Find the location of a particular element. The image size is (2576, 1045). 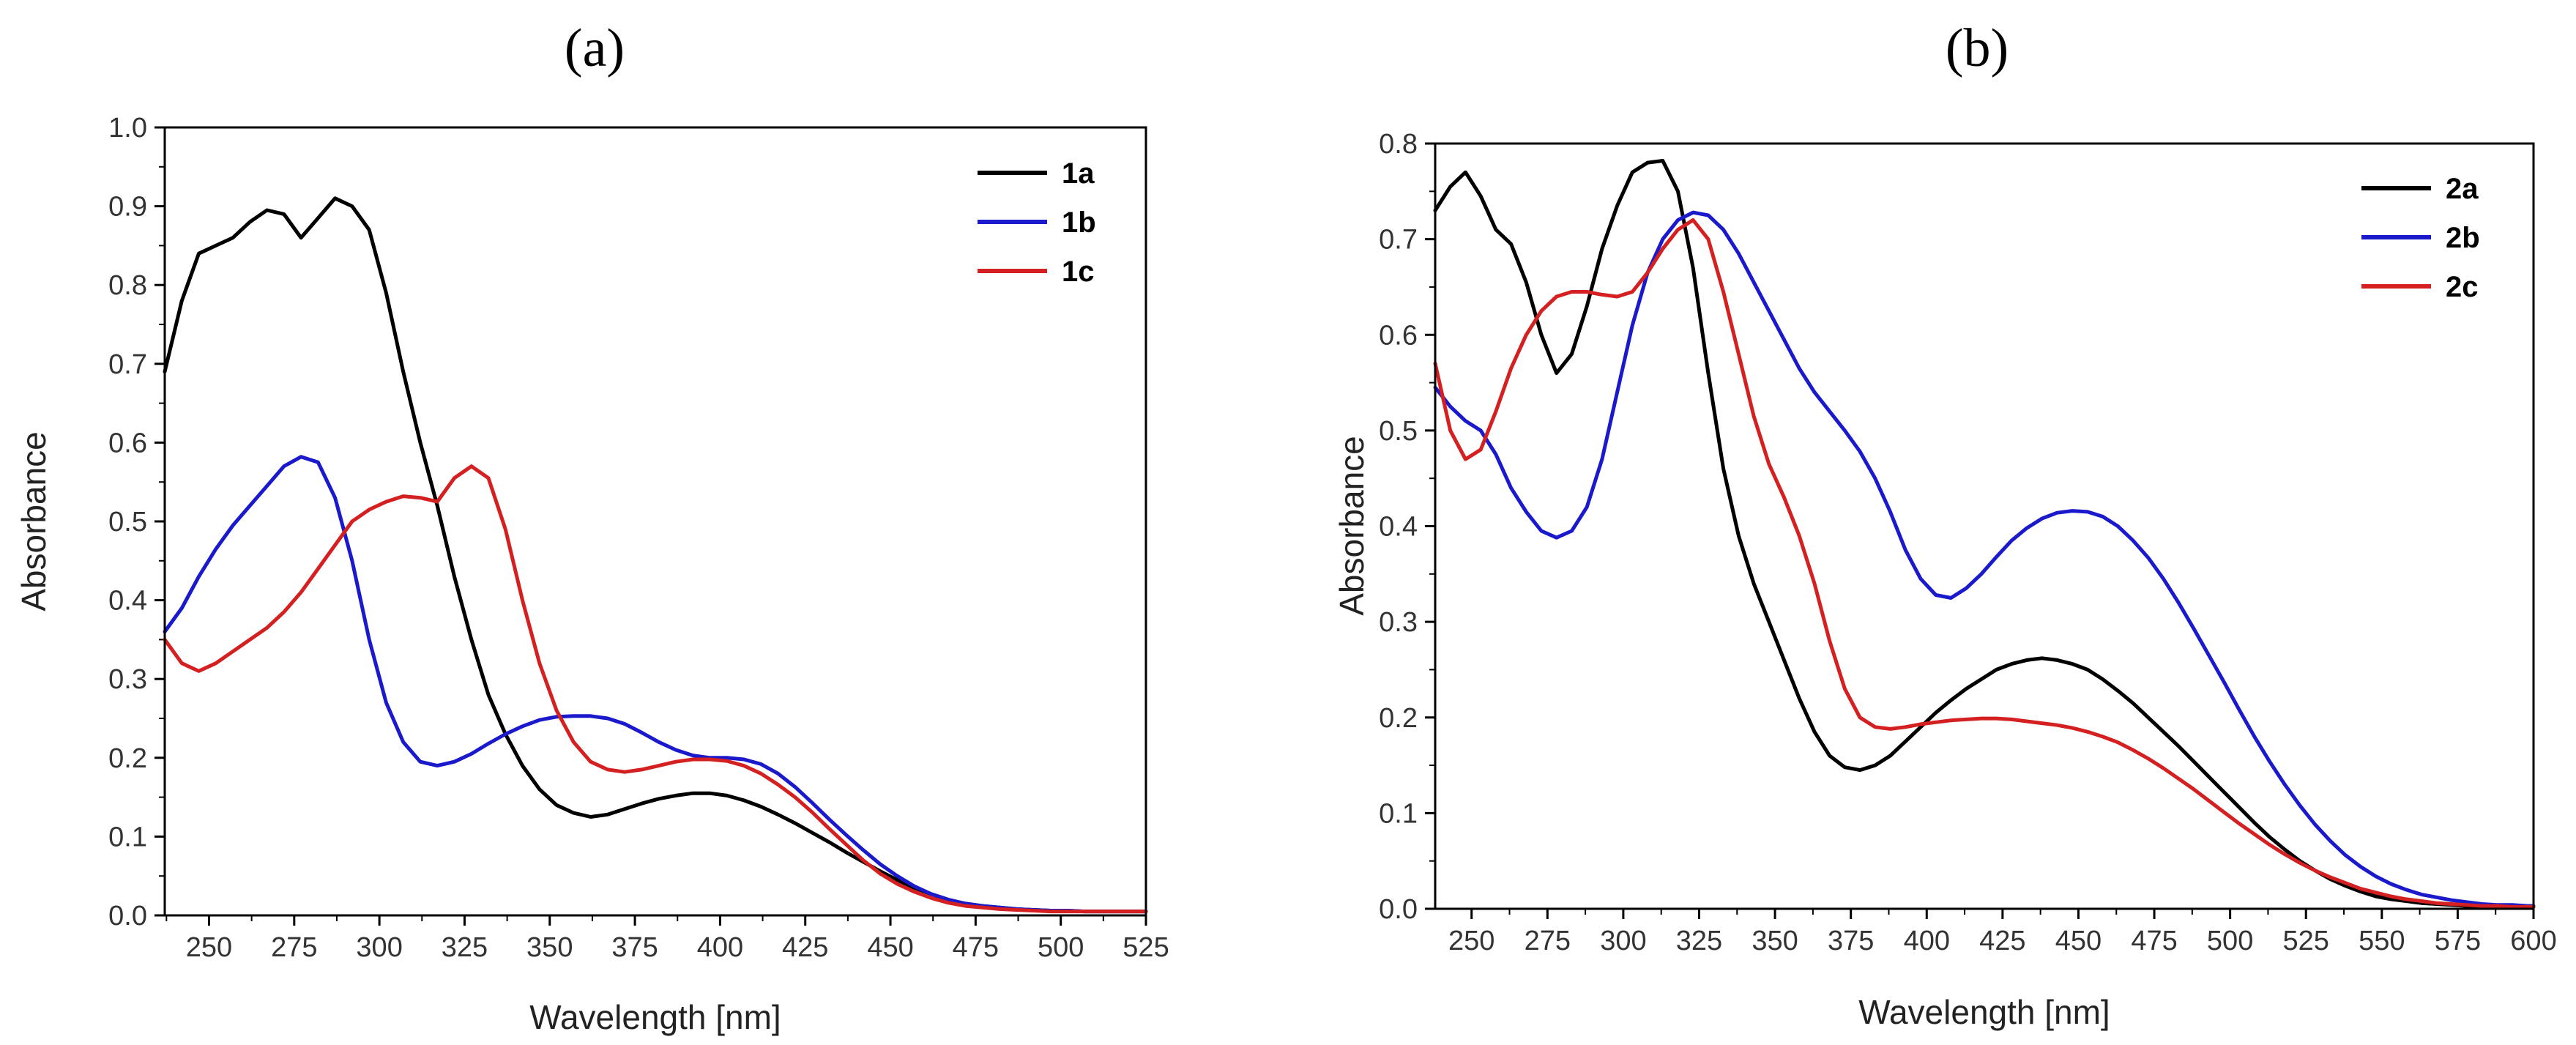

x-tick-label-a: 425 is located at coordinates (805, 947).